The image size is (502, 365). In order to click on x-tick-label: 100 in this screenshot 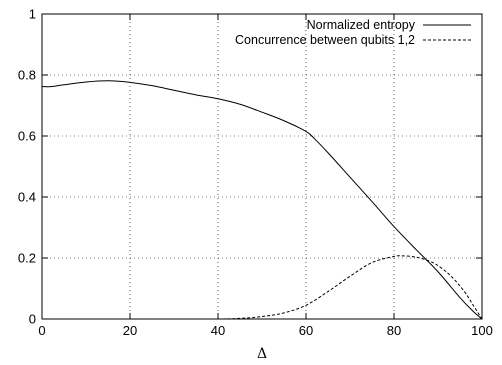, I will do `click(482, 330)`.